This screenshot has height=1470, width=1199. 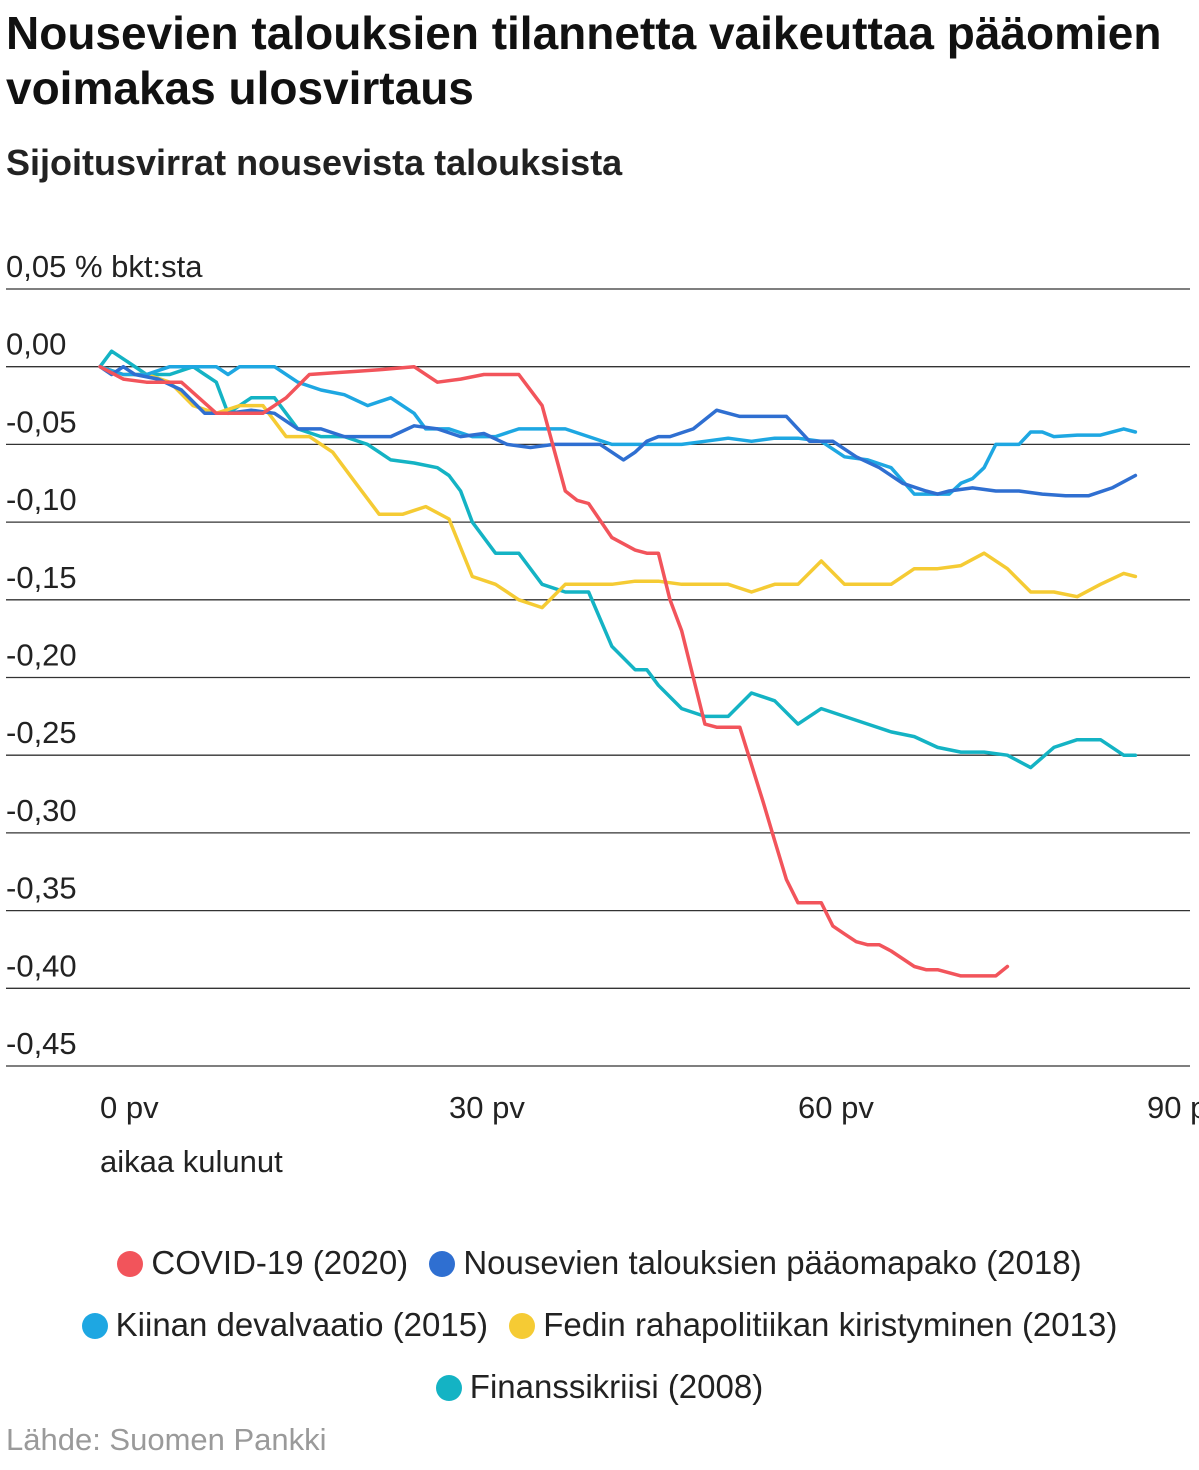 What do you see at coordinates (166, 1439) in the screenshot?
I see `source-note: Lähde: Suomen Pankki` at bounding box center [166, 1439].